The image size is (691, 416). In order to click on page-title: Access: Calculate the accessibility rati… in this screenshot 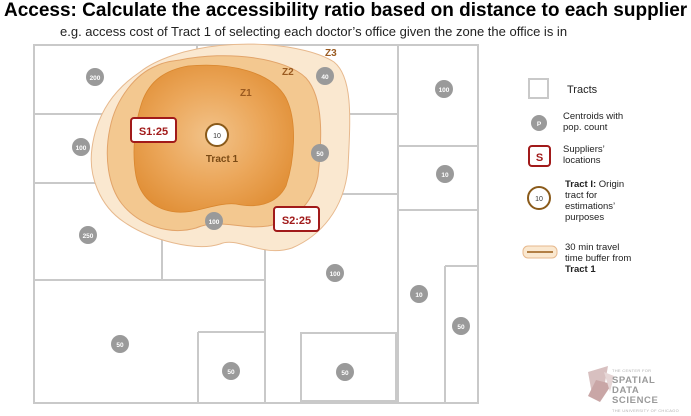, I will do `click(346, 10)`.